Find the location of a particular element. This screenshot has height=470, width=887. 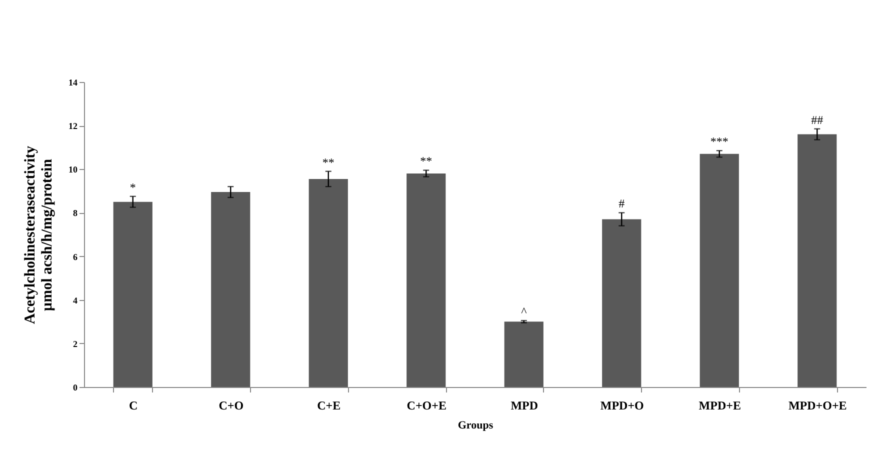

x-tick-label: MPD+O+E is located at coordinates (817, 405).